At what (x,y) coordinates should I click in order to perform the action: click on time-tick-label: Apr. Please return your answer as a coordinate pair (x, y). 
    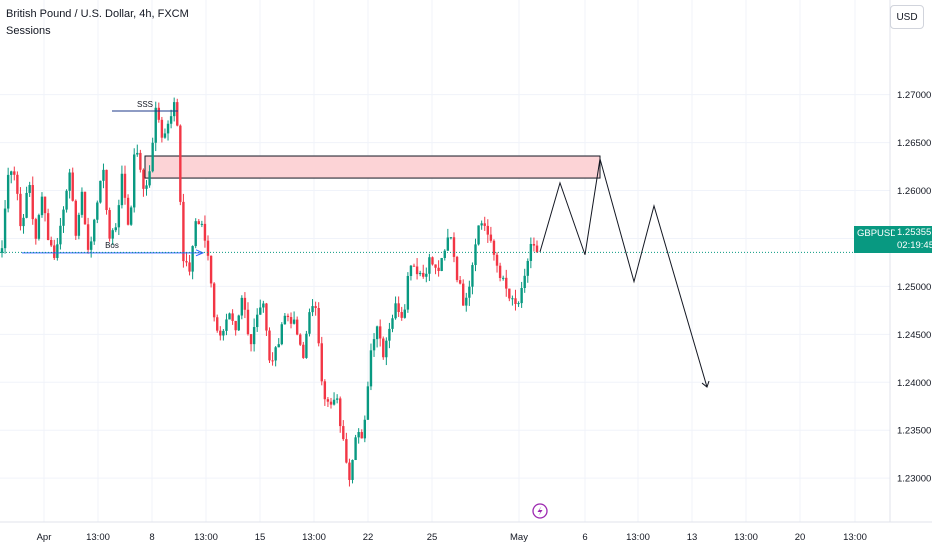
    Looking at the image, I should click on (44, 537).